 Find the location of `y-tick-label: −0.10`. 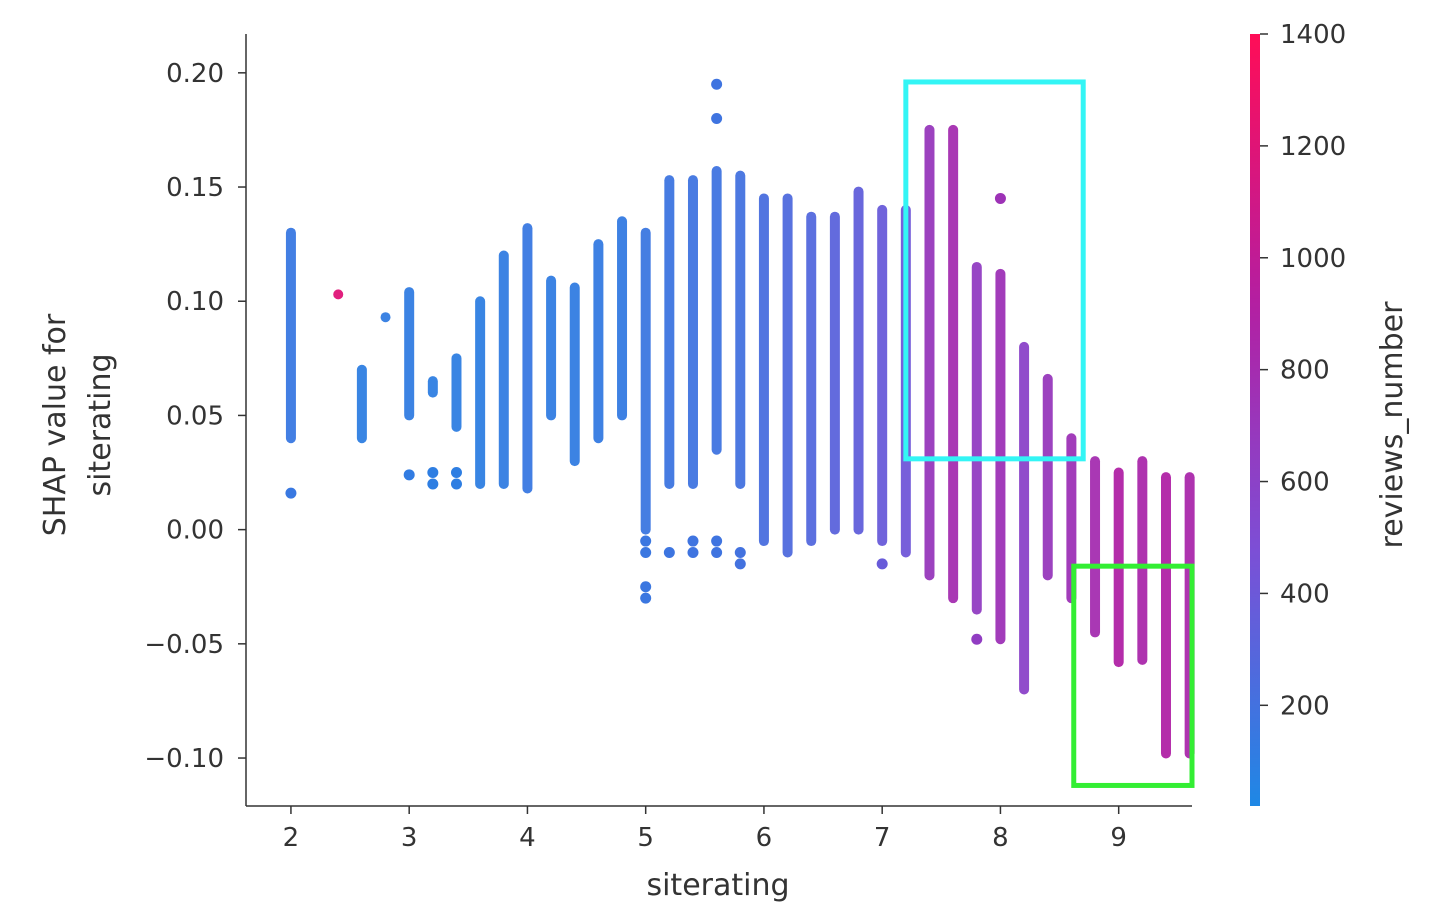

y-tick-label: −0.10 is located at coordinates (184, 759).